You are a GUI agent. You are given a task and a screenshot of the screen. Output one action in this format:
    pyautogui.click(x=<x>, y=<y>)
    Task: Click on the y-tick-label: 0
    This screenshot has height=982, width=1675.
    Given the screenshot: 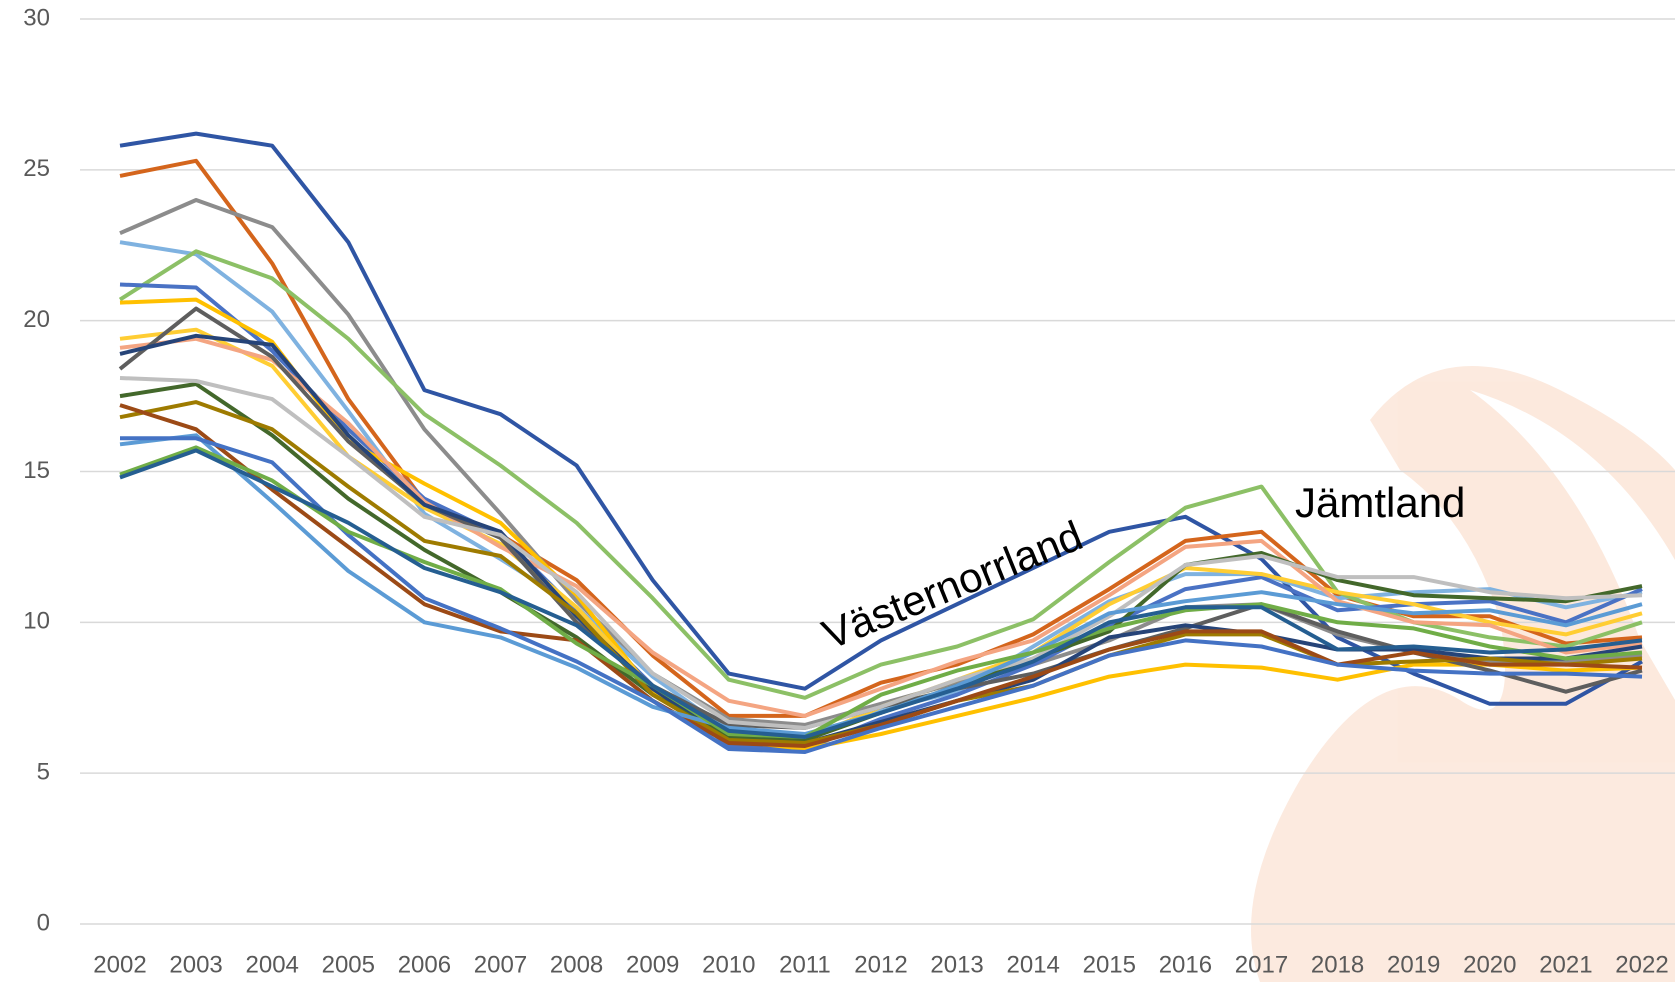 What is the action you would take?
    pyautogui.click(x=43, y=922)
    